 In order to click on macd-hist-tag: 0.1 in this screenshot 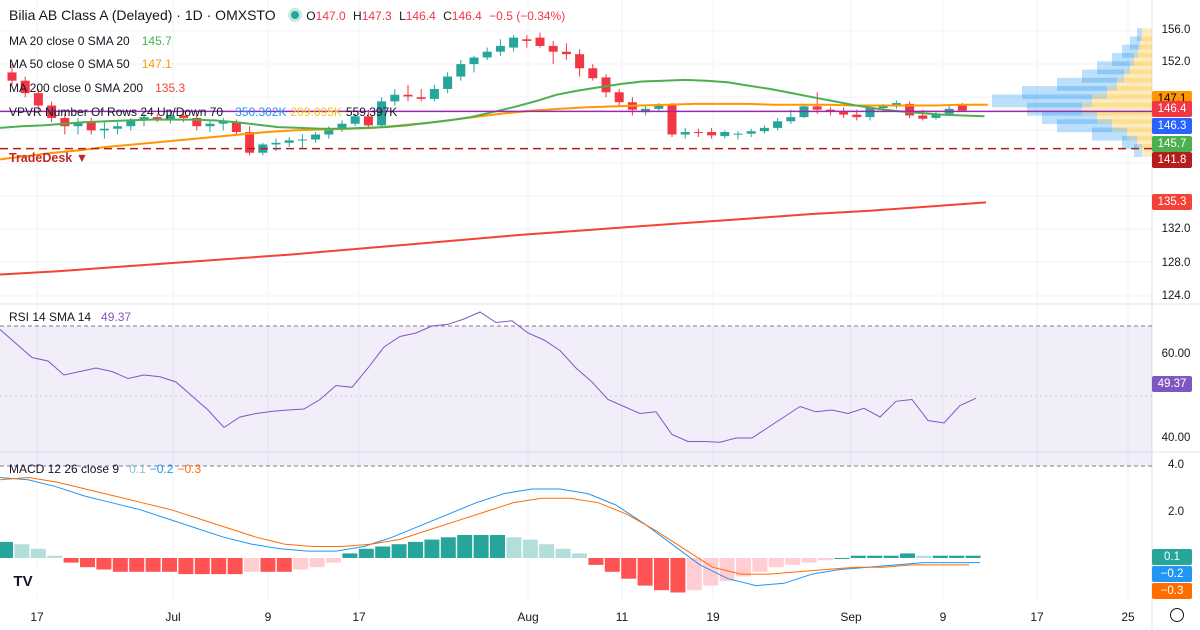, I will do `click(1172, 557)`.